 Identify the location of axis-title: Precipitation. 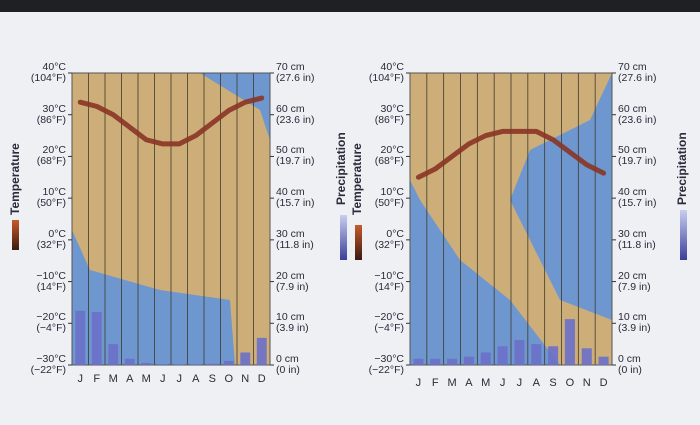
(682, 168).